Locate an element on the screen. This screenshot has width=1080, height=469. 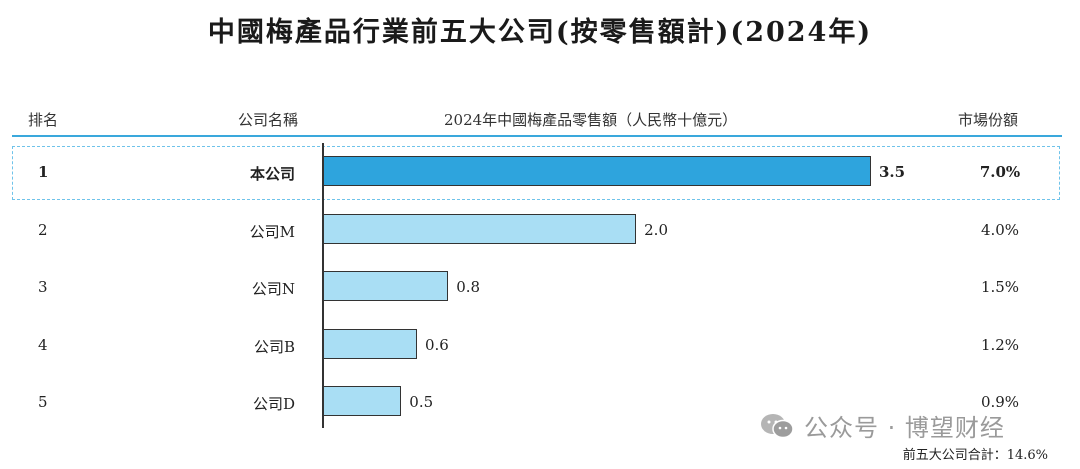
market-share-cell: 0.9% is located at coordinates (1000, 402).